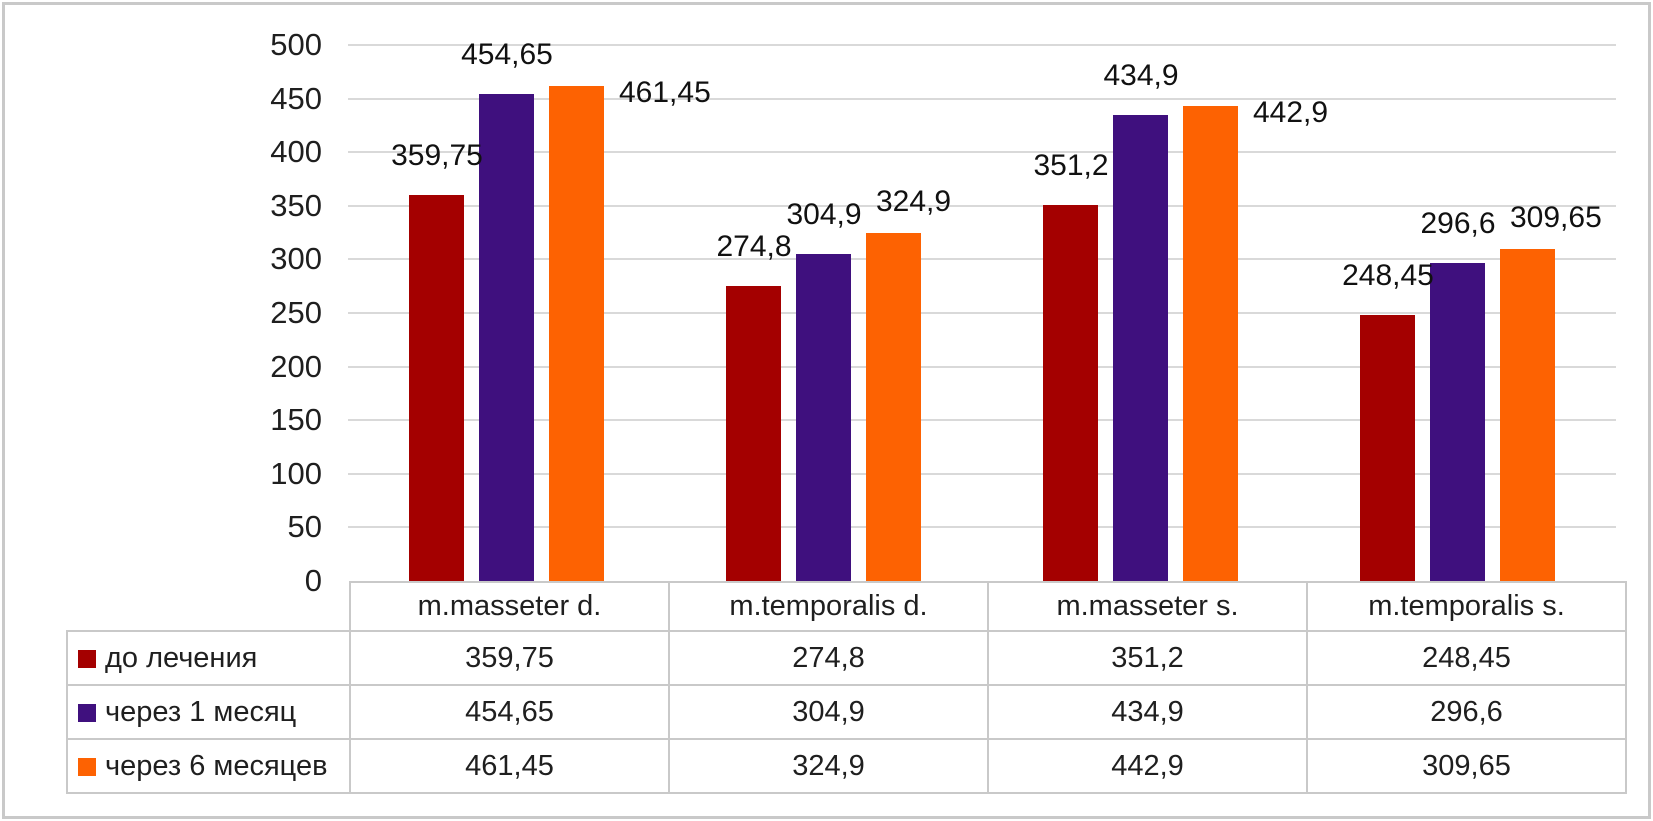  What do you see at coordinates (828, 712) in the screenshot?
I see `table-value-cell: 304,9` at bounding box center [828, 712].